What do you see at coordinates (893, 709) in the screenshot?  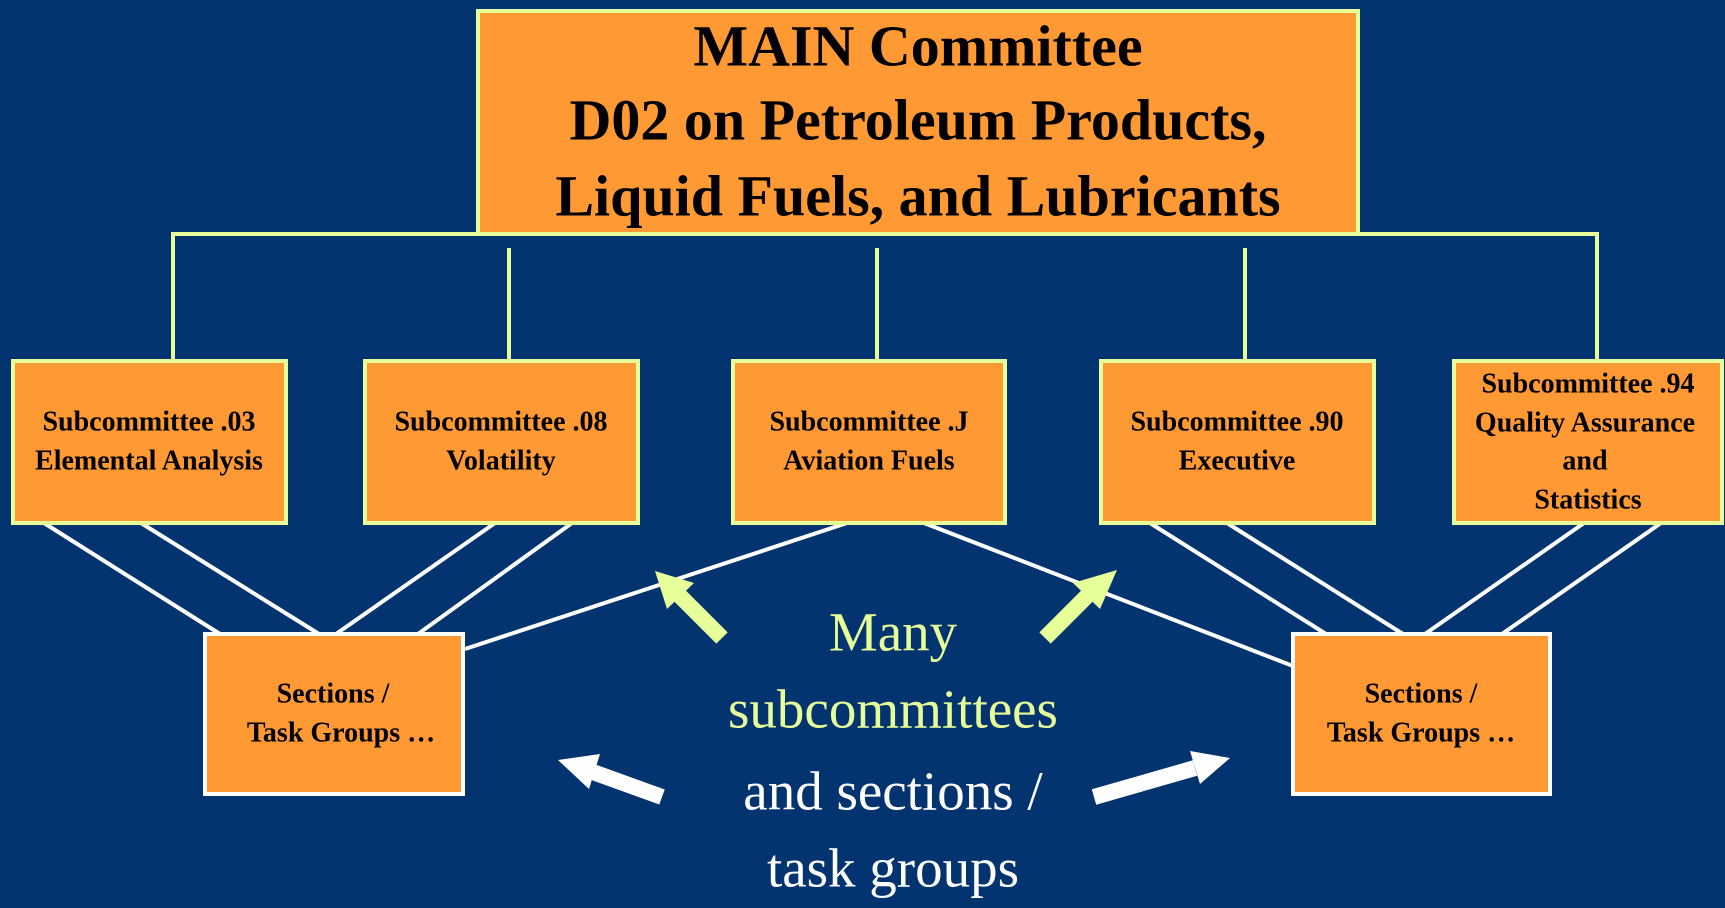 I see `note-text: subcommittees` at bounding box center [893, 709].